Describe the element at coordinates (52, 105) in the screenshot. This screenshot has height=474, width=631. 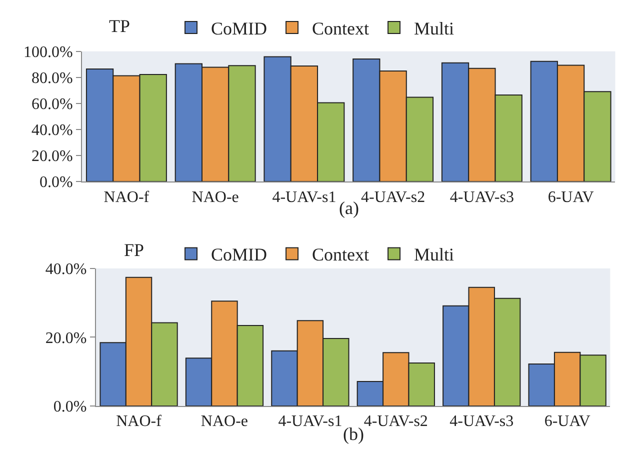
I see `y-tick-label: 60.0%` at that location.